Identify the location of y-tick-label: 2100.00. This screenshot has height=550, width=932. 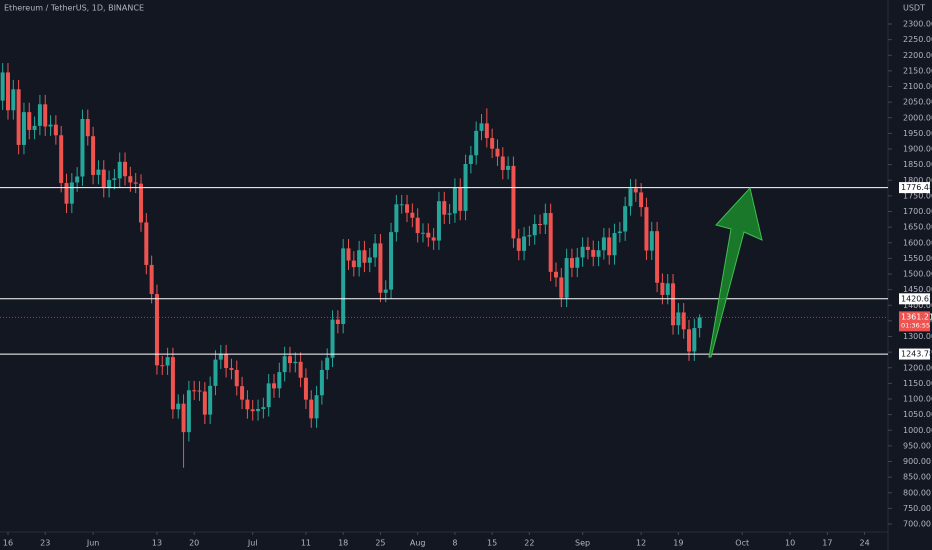
(917, 86).